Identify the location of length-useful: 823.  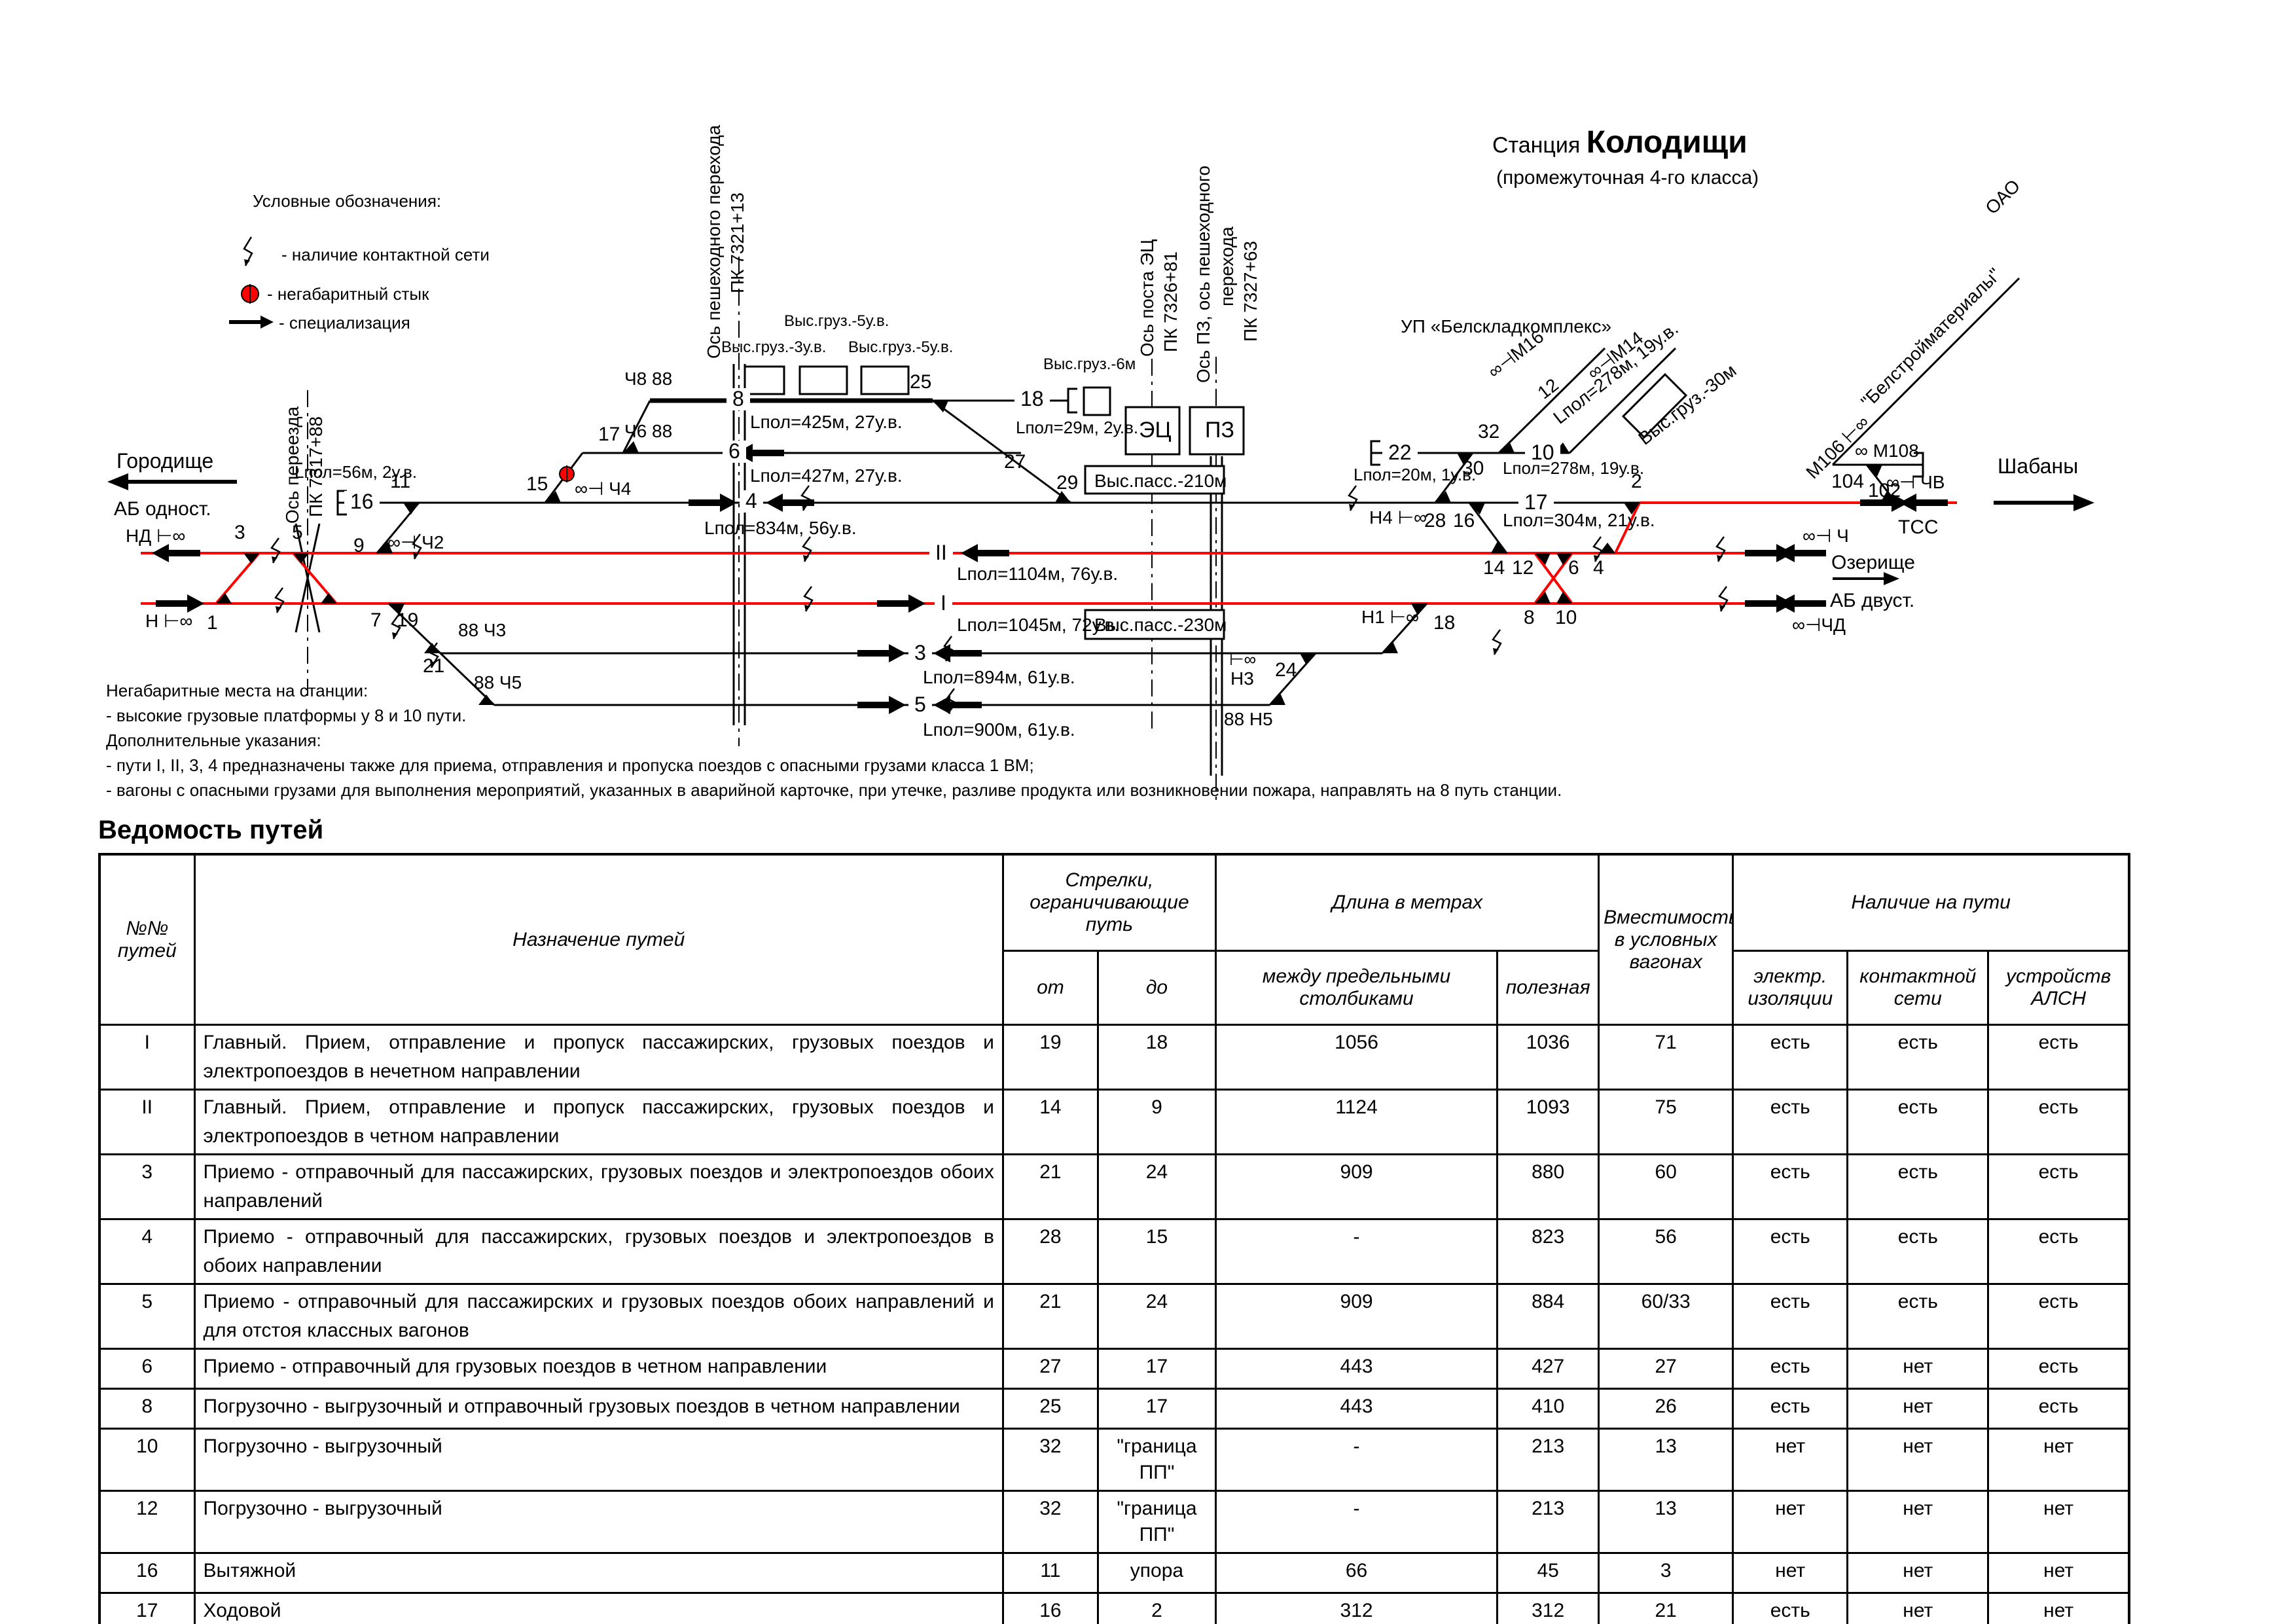
(1548, 1251).